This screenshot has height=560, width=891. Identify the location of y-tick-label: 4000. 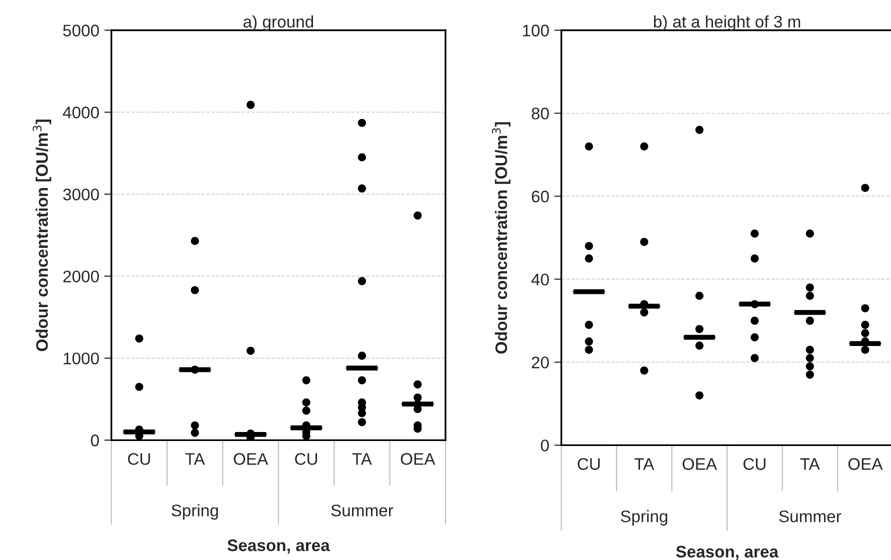
(80, 112).